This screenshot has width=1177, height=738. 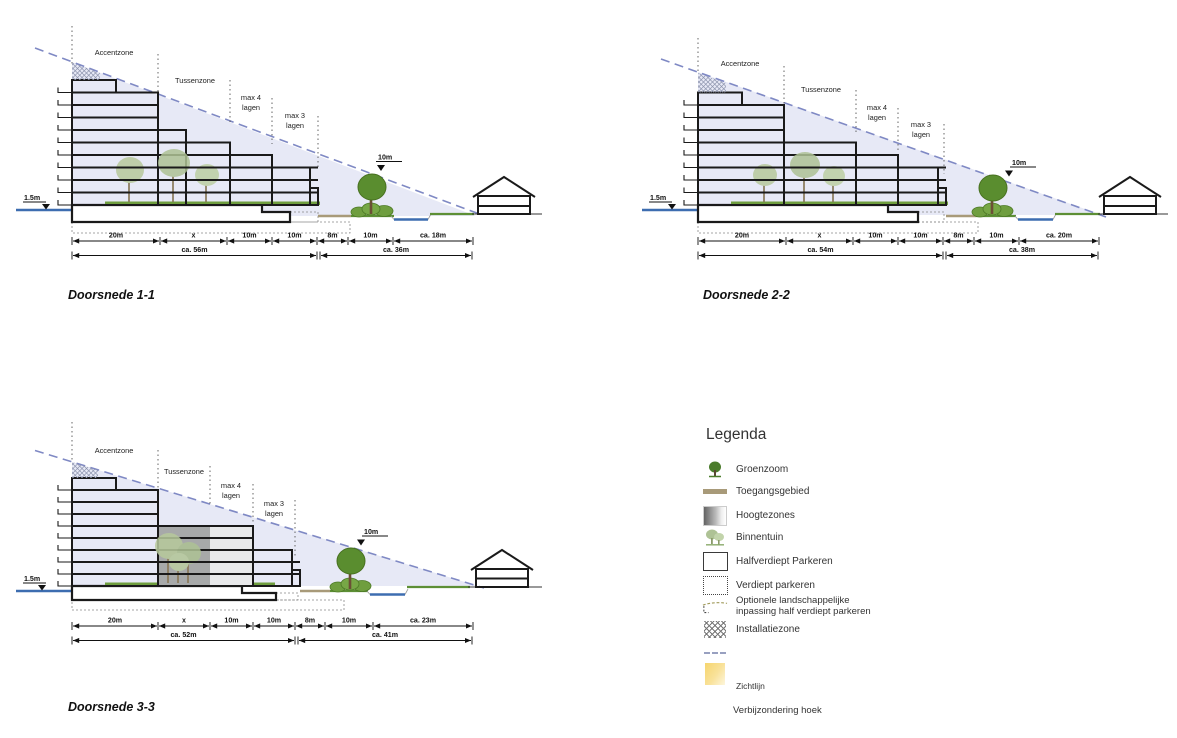 I want to click on halfverdiept-parkeren-box-icon, so click(x=715, y=561).